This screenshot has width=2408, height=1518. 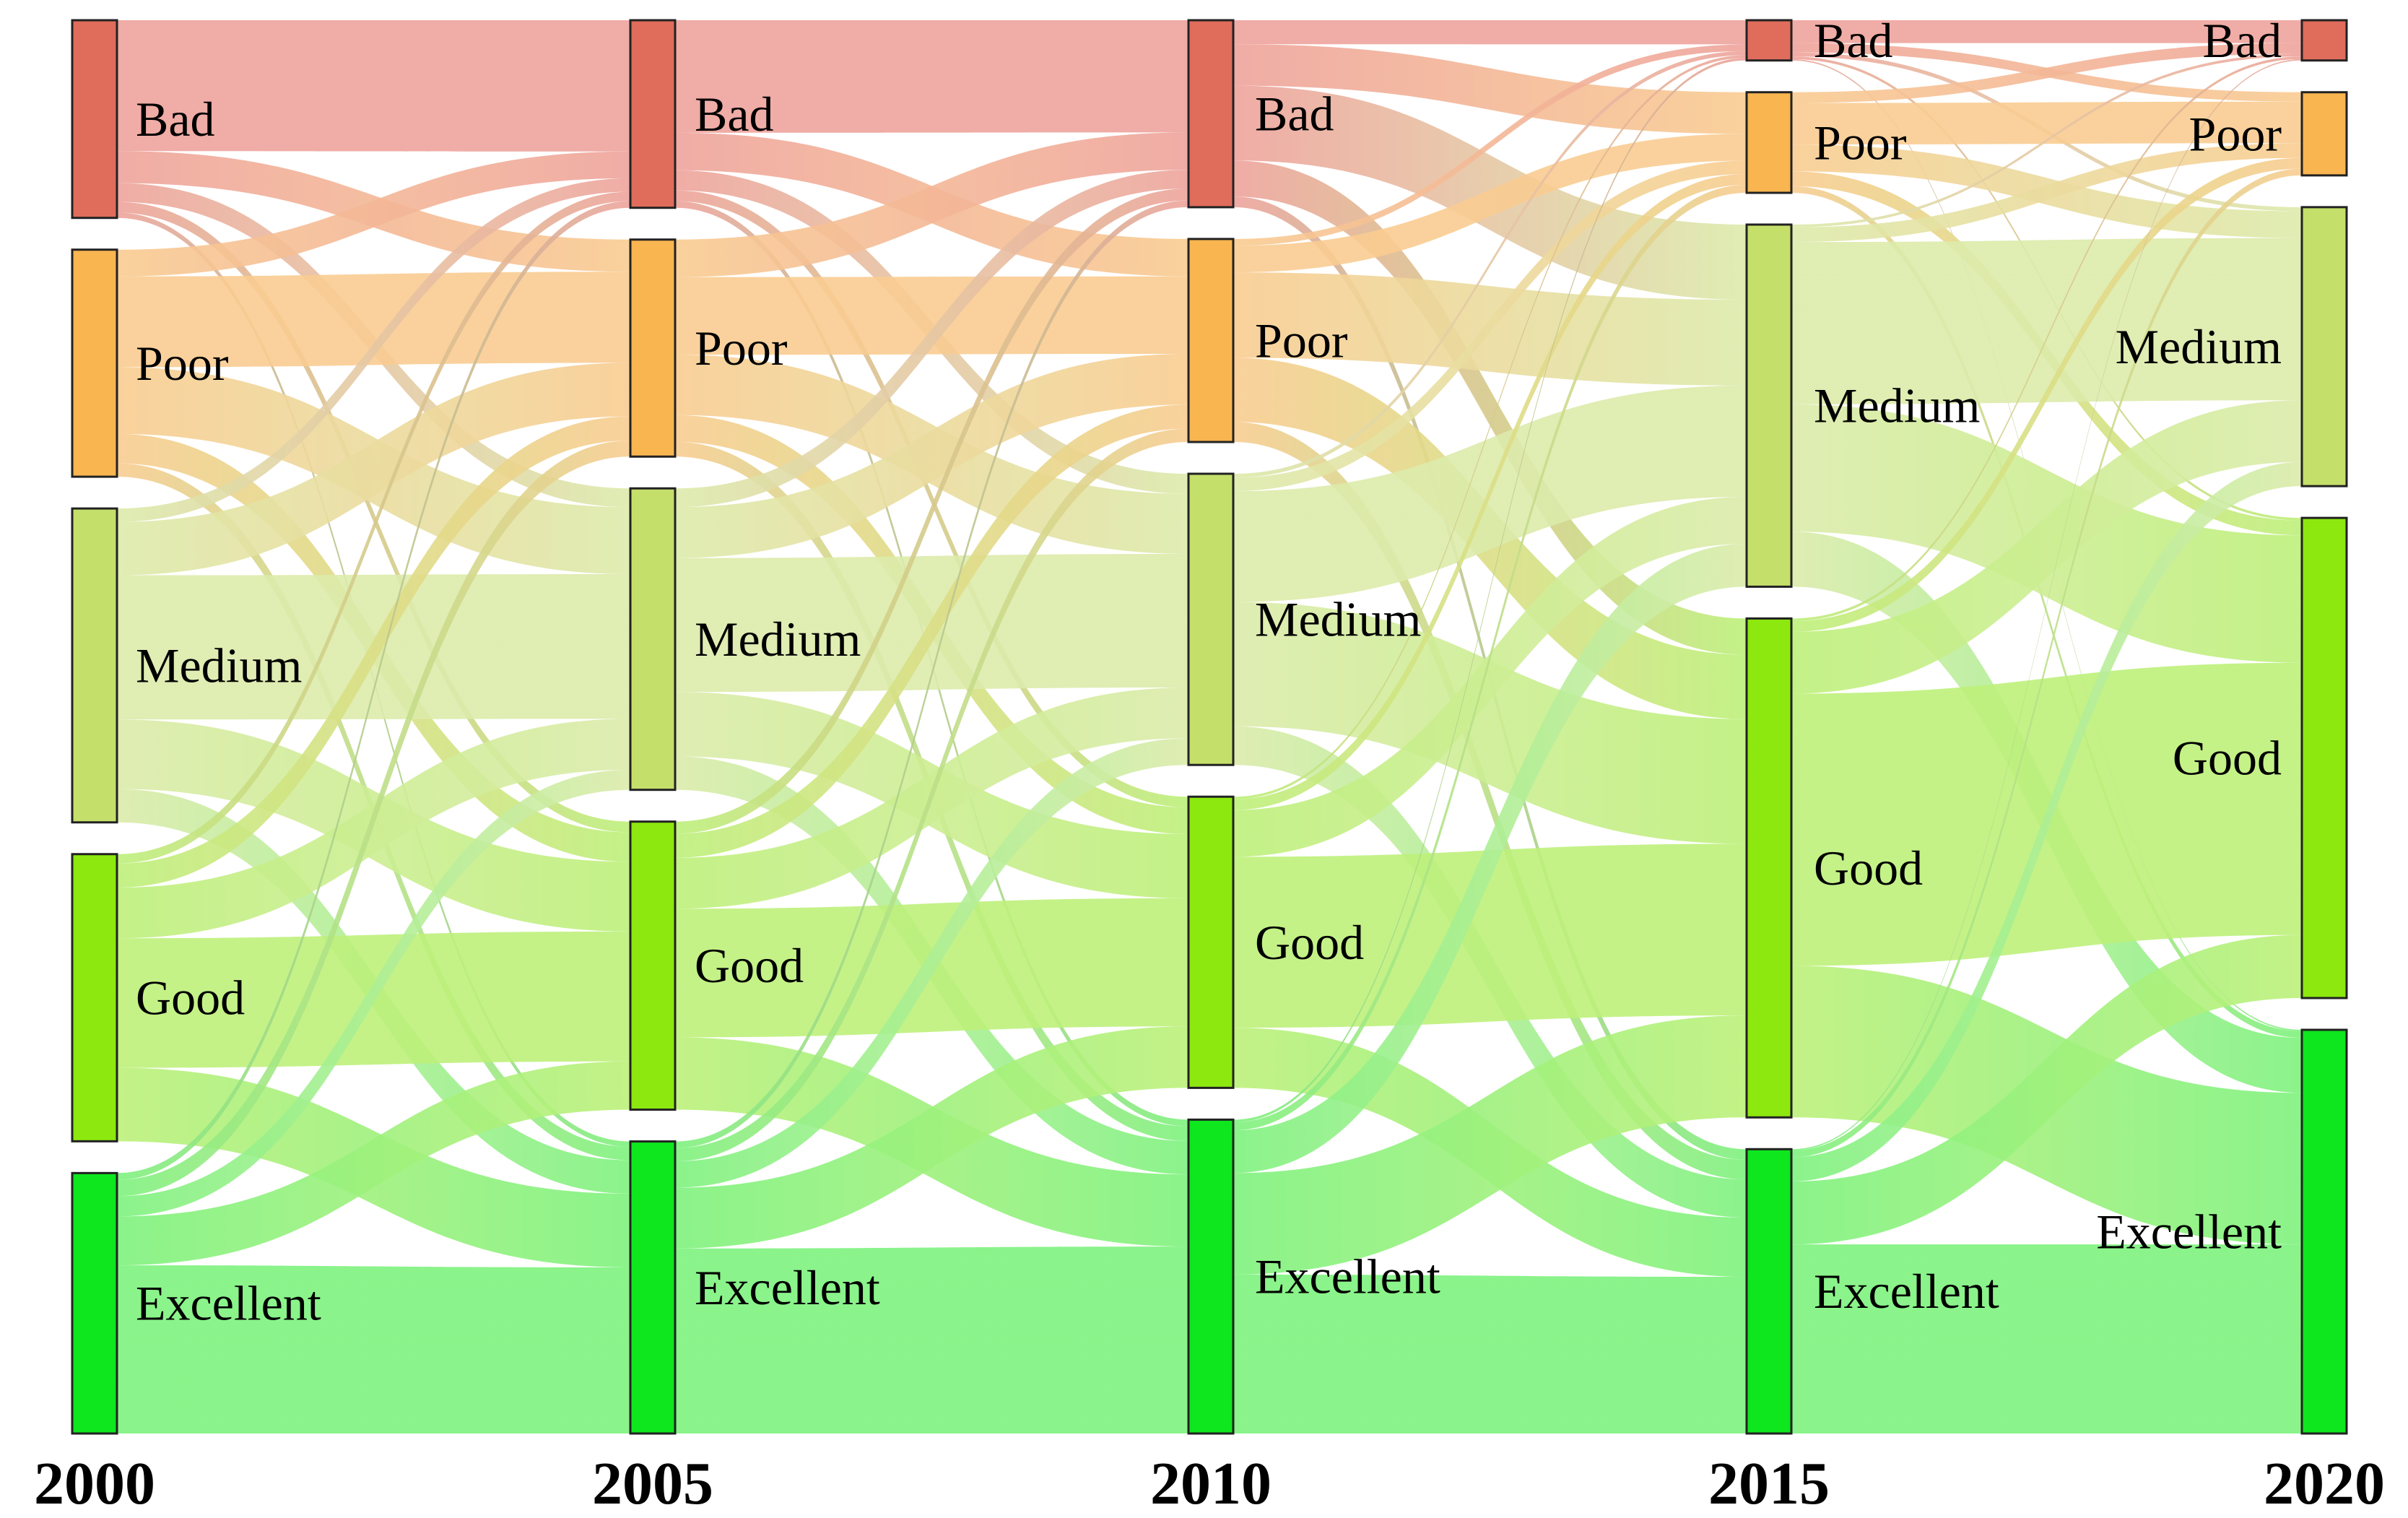 I want to click on flow-2000-excellent-to-2005-medium, so click(x=373, y=993).